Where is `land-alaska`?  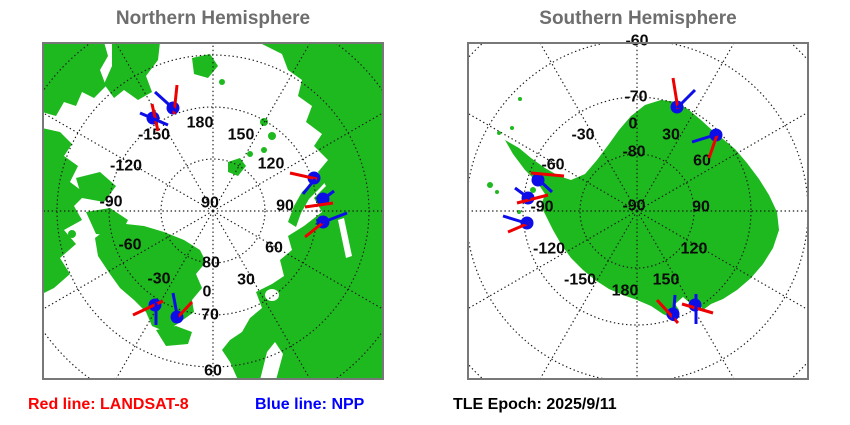 land-alaska is located at coordinates (75, 79).